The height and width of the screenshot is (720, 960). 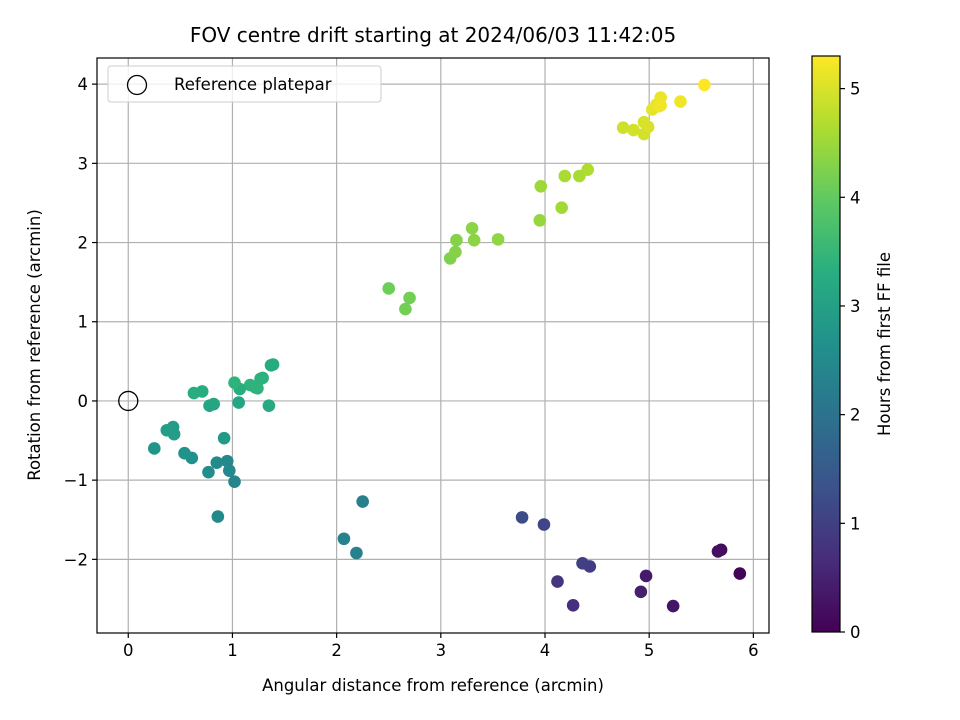 I want to click on y-axis-label: Rotation from reference (arcmin), so click(x=34, y=345).